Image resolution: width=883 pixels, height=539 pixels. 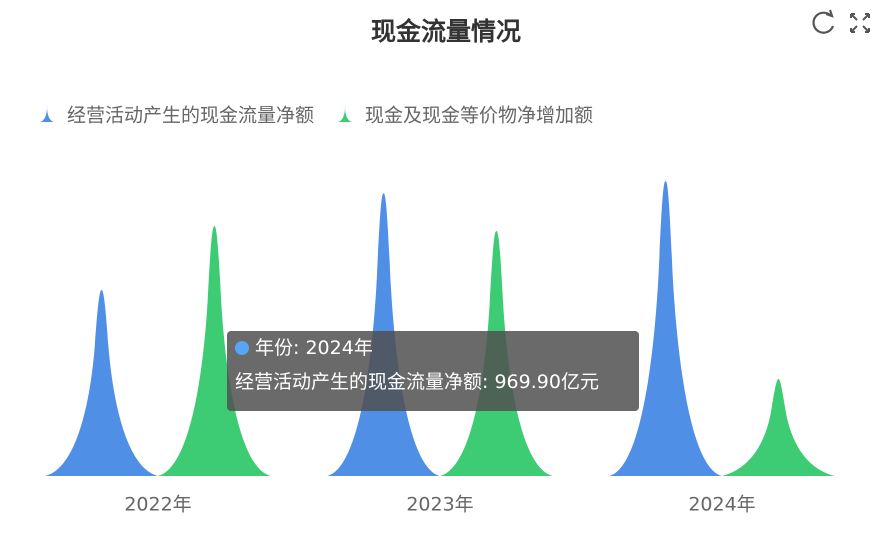 I want to click on tooltip-series: 经营活动产生的现金流量净额, so click(x=359, y=382).